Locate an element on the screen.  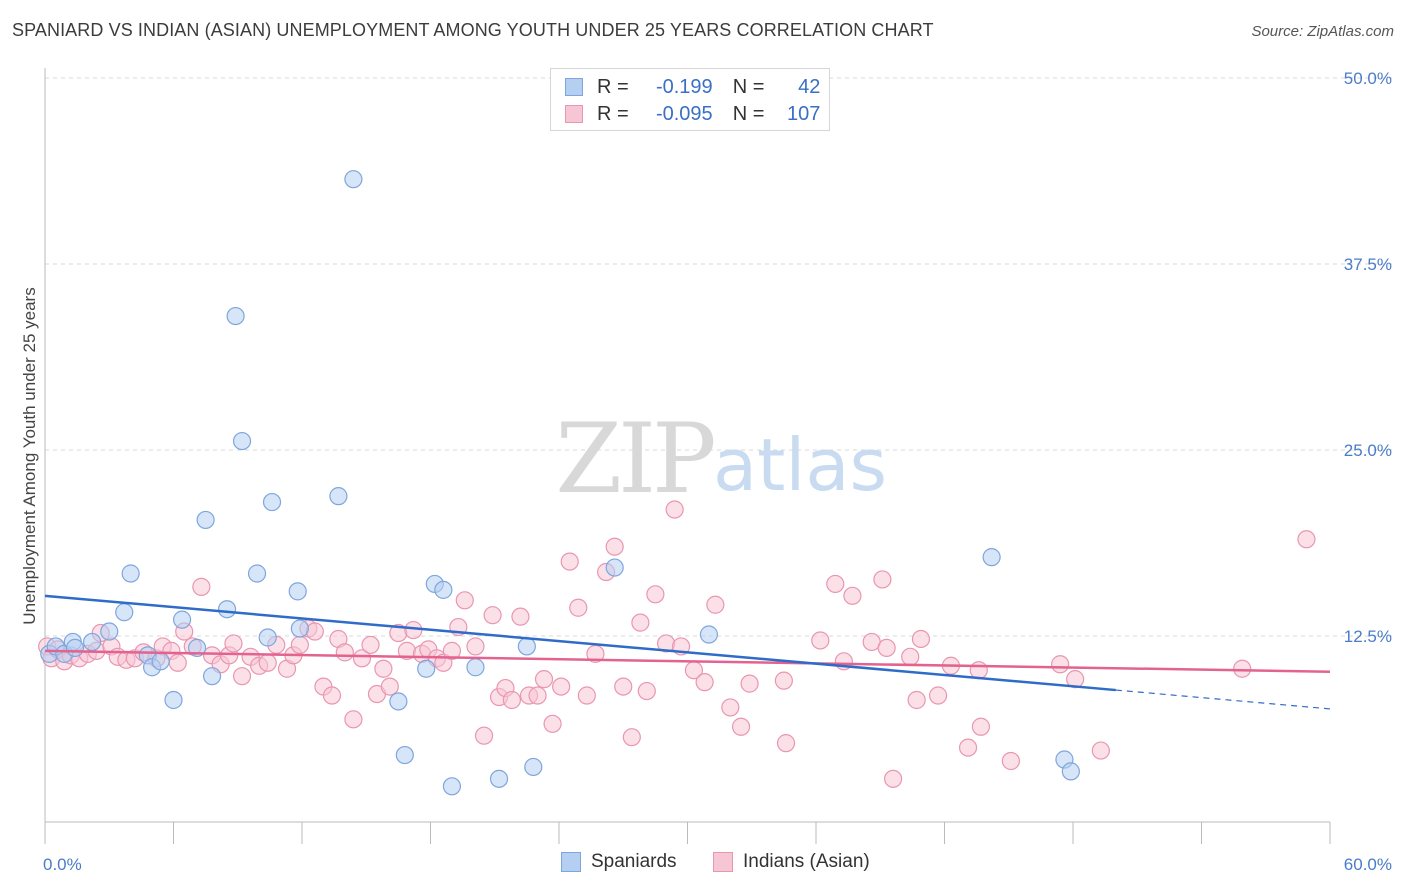
legend-swatch-pink is located at coordinates (574, 114).